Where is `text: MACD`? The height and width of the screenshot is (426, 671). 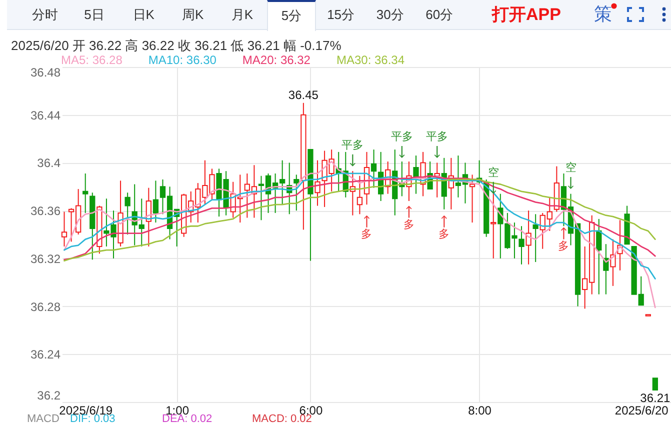 text: MACD is located at coordinates (43, 419).